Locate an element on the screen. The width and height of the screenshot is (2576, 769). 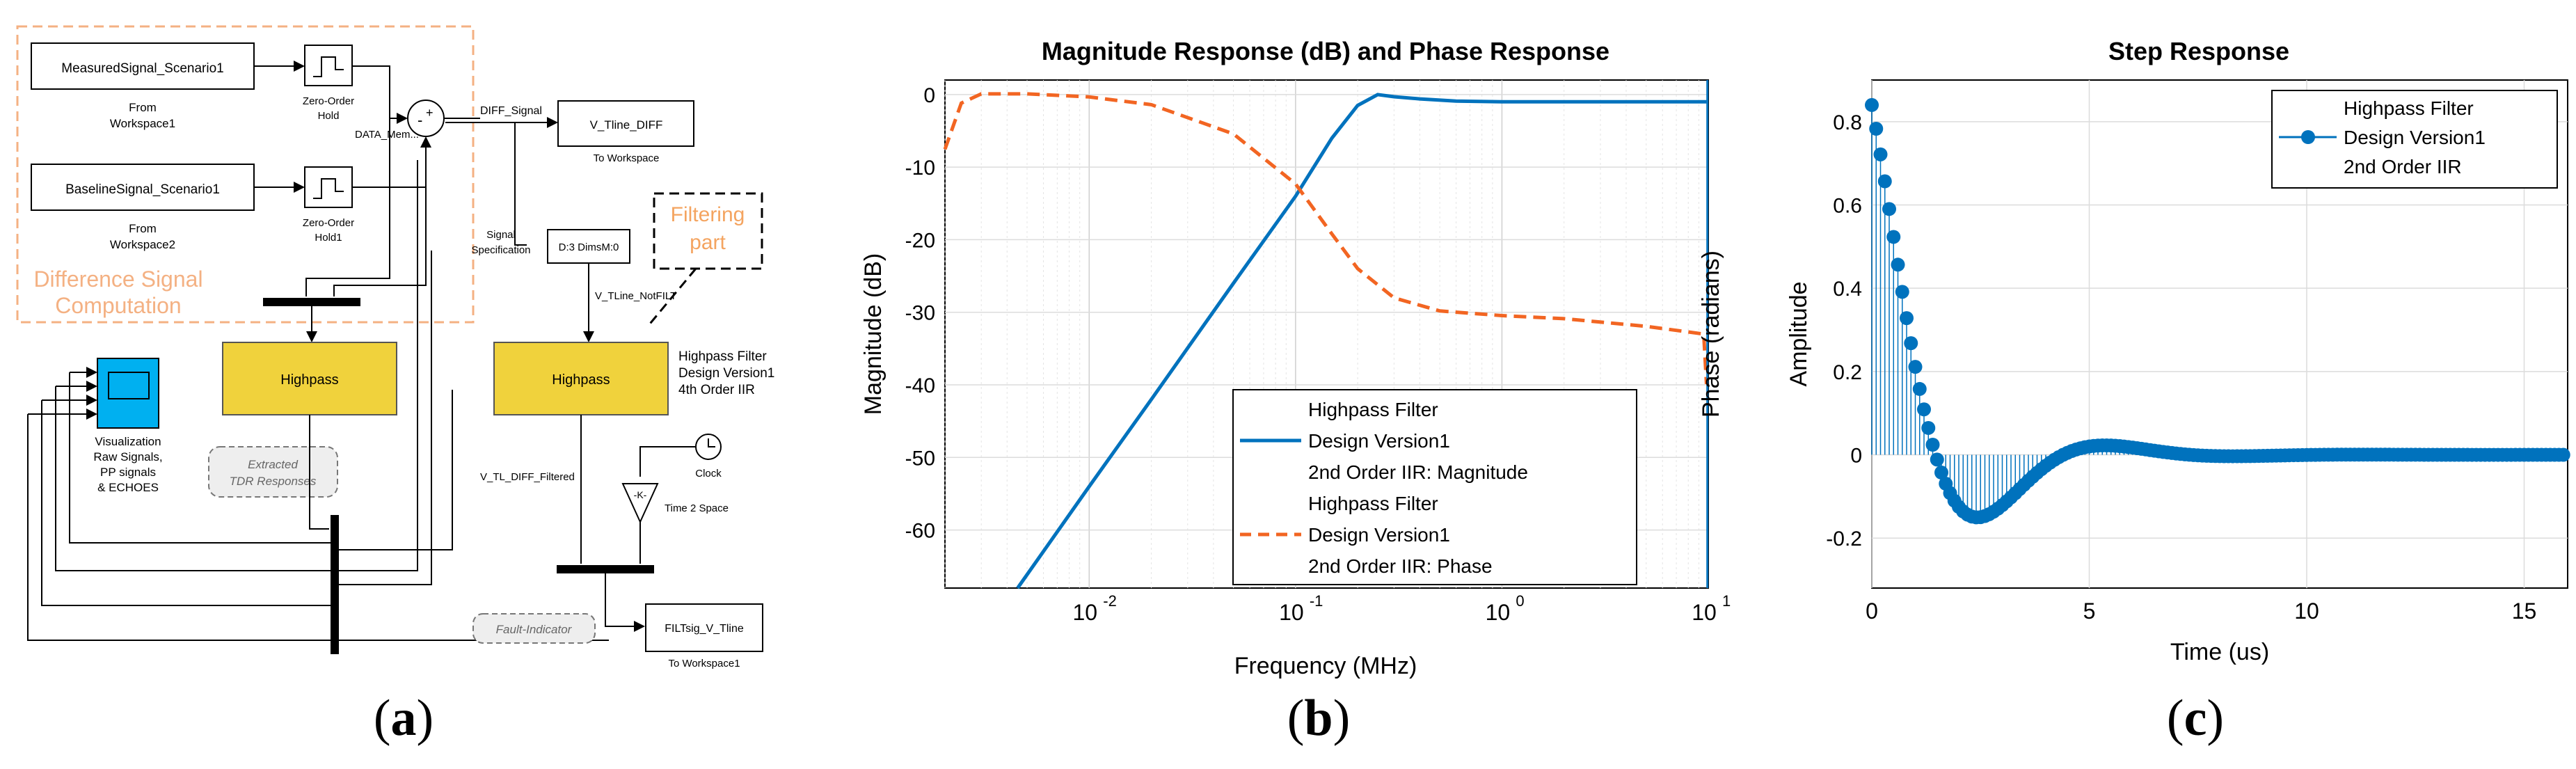
viz-label-2: Raw Signals, is located at coordinates (127, 456).